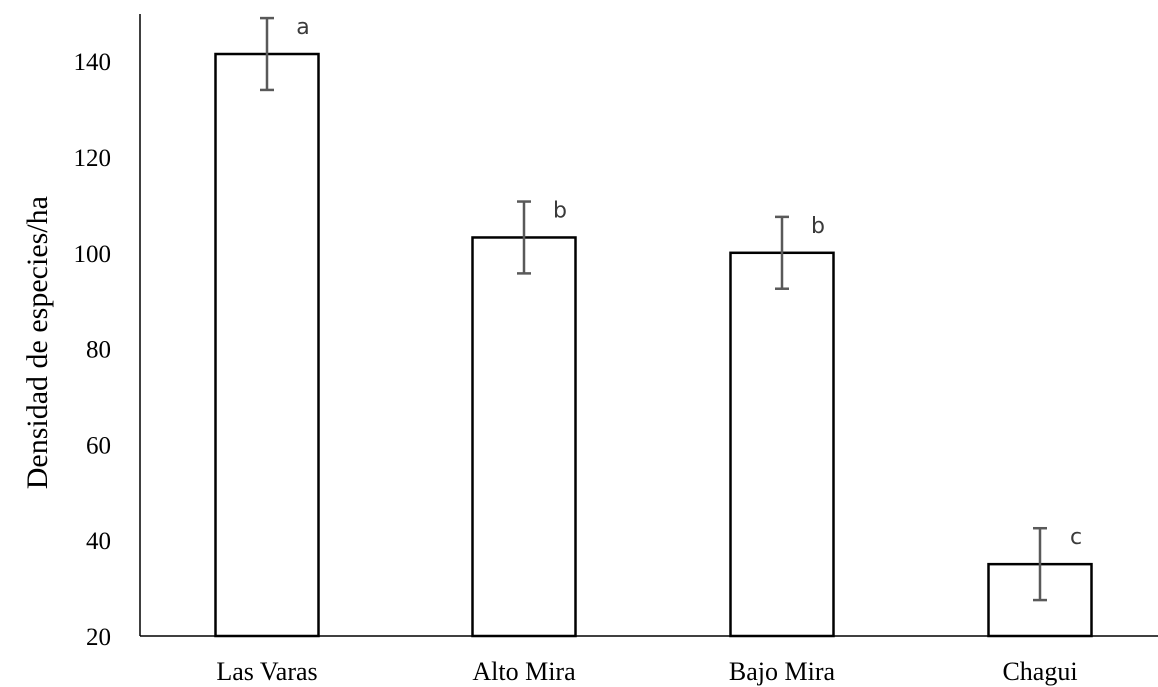  I want to click on y-axis-ticks: 20 40 60 80 100 120 140, so click(93, 350).